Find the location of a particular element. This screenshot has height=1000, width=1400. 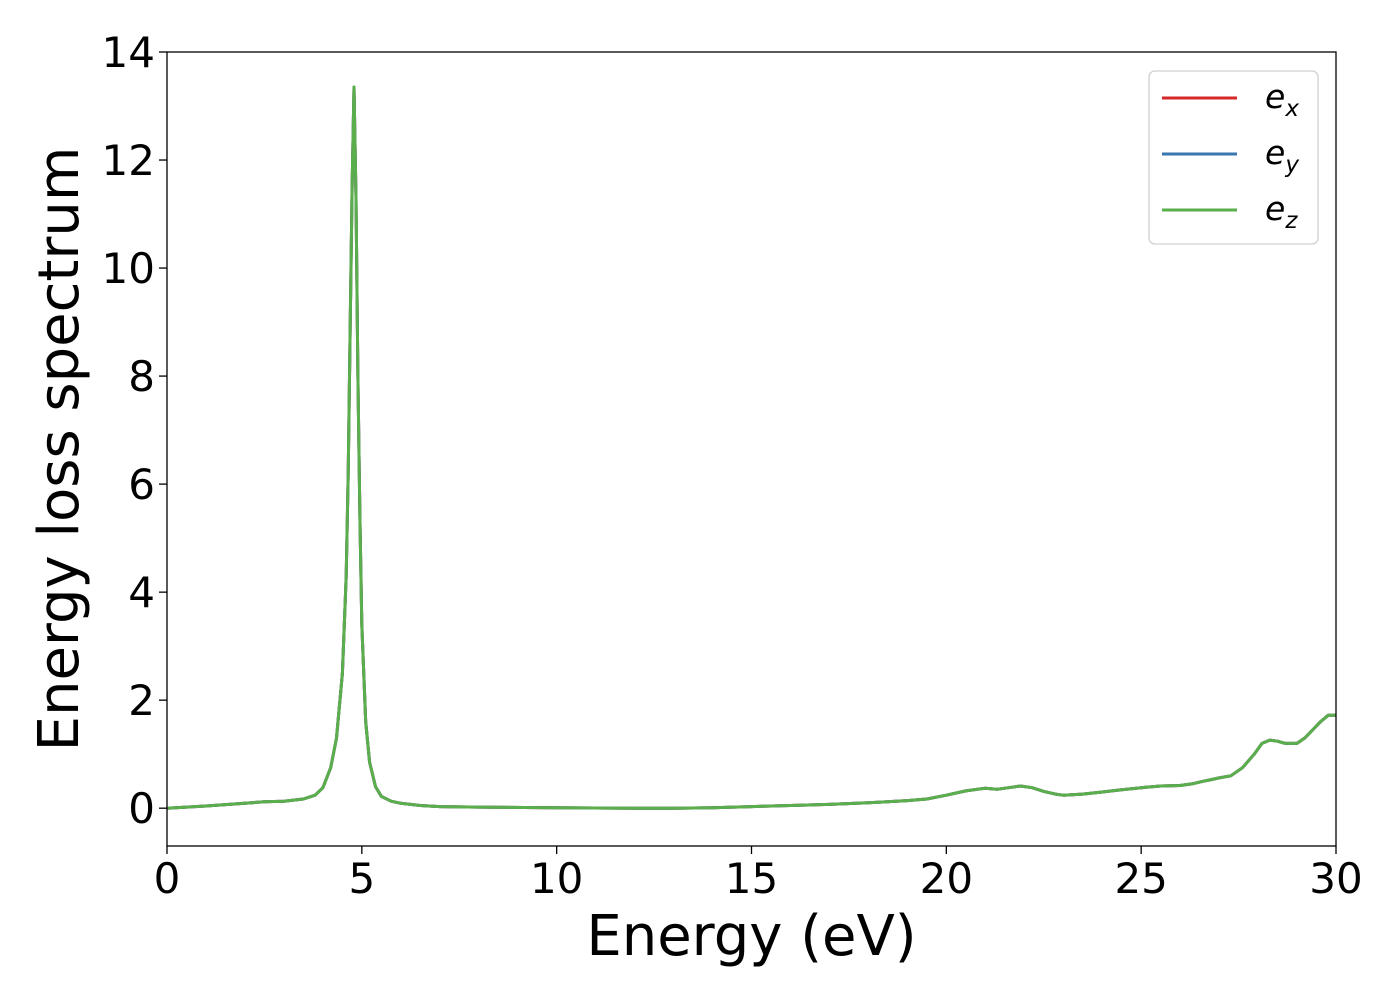

x-axis-ticks: 0 5 10 15 20 25 30 is located at coordinates (758, 874).